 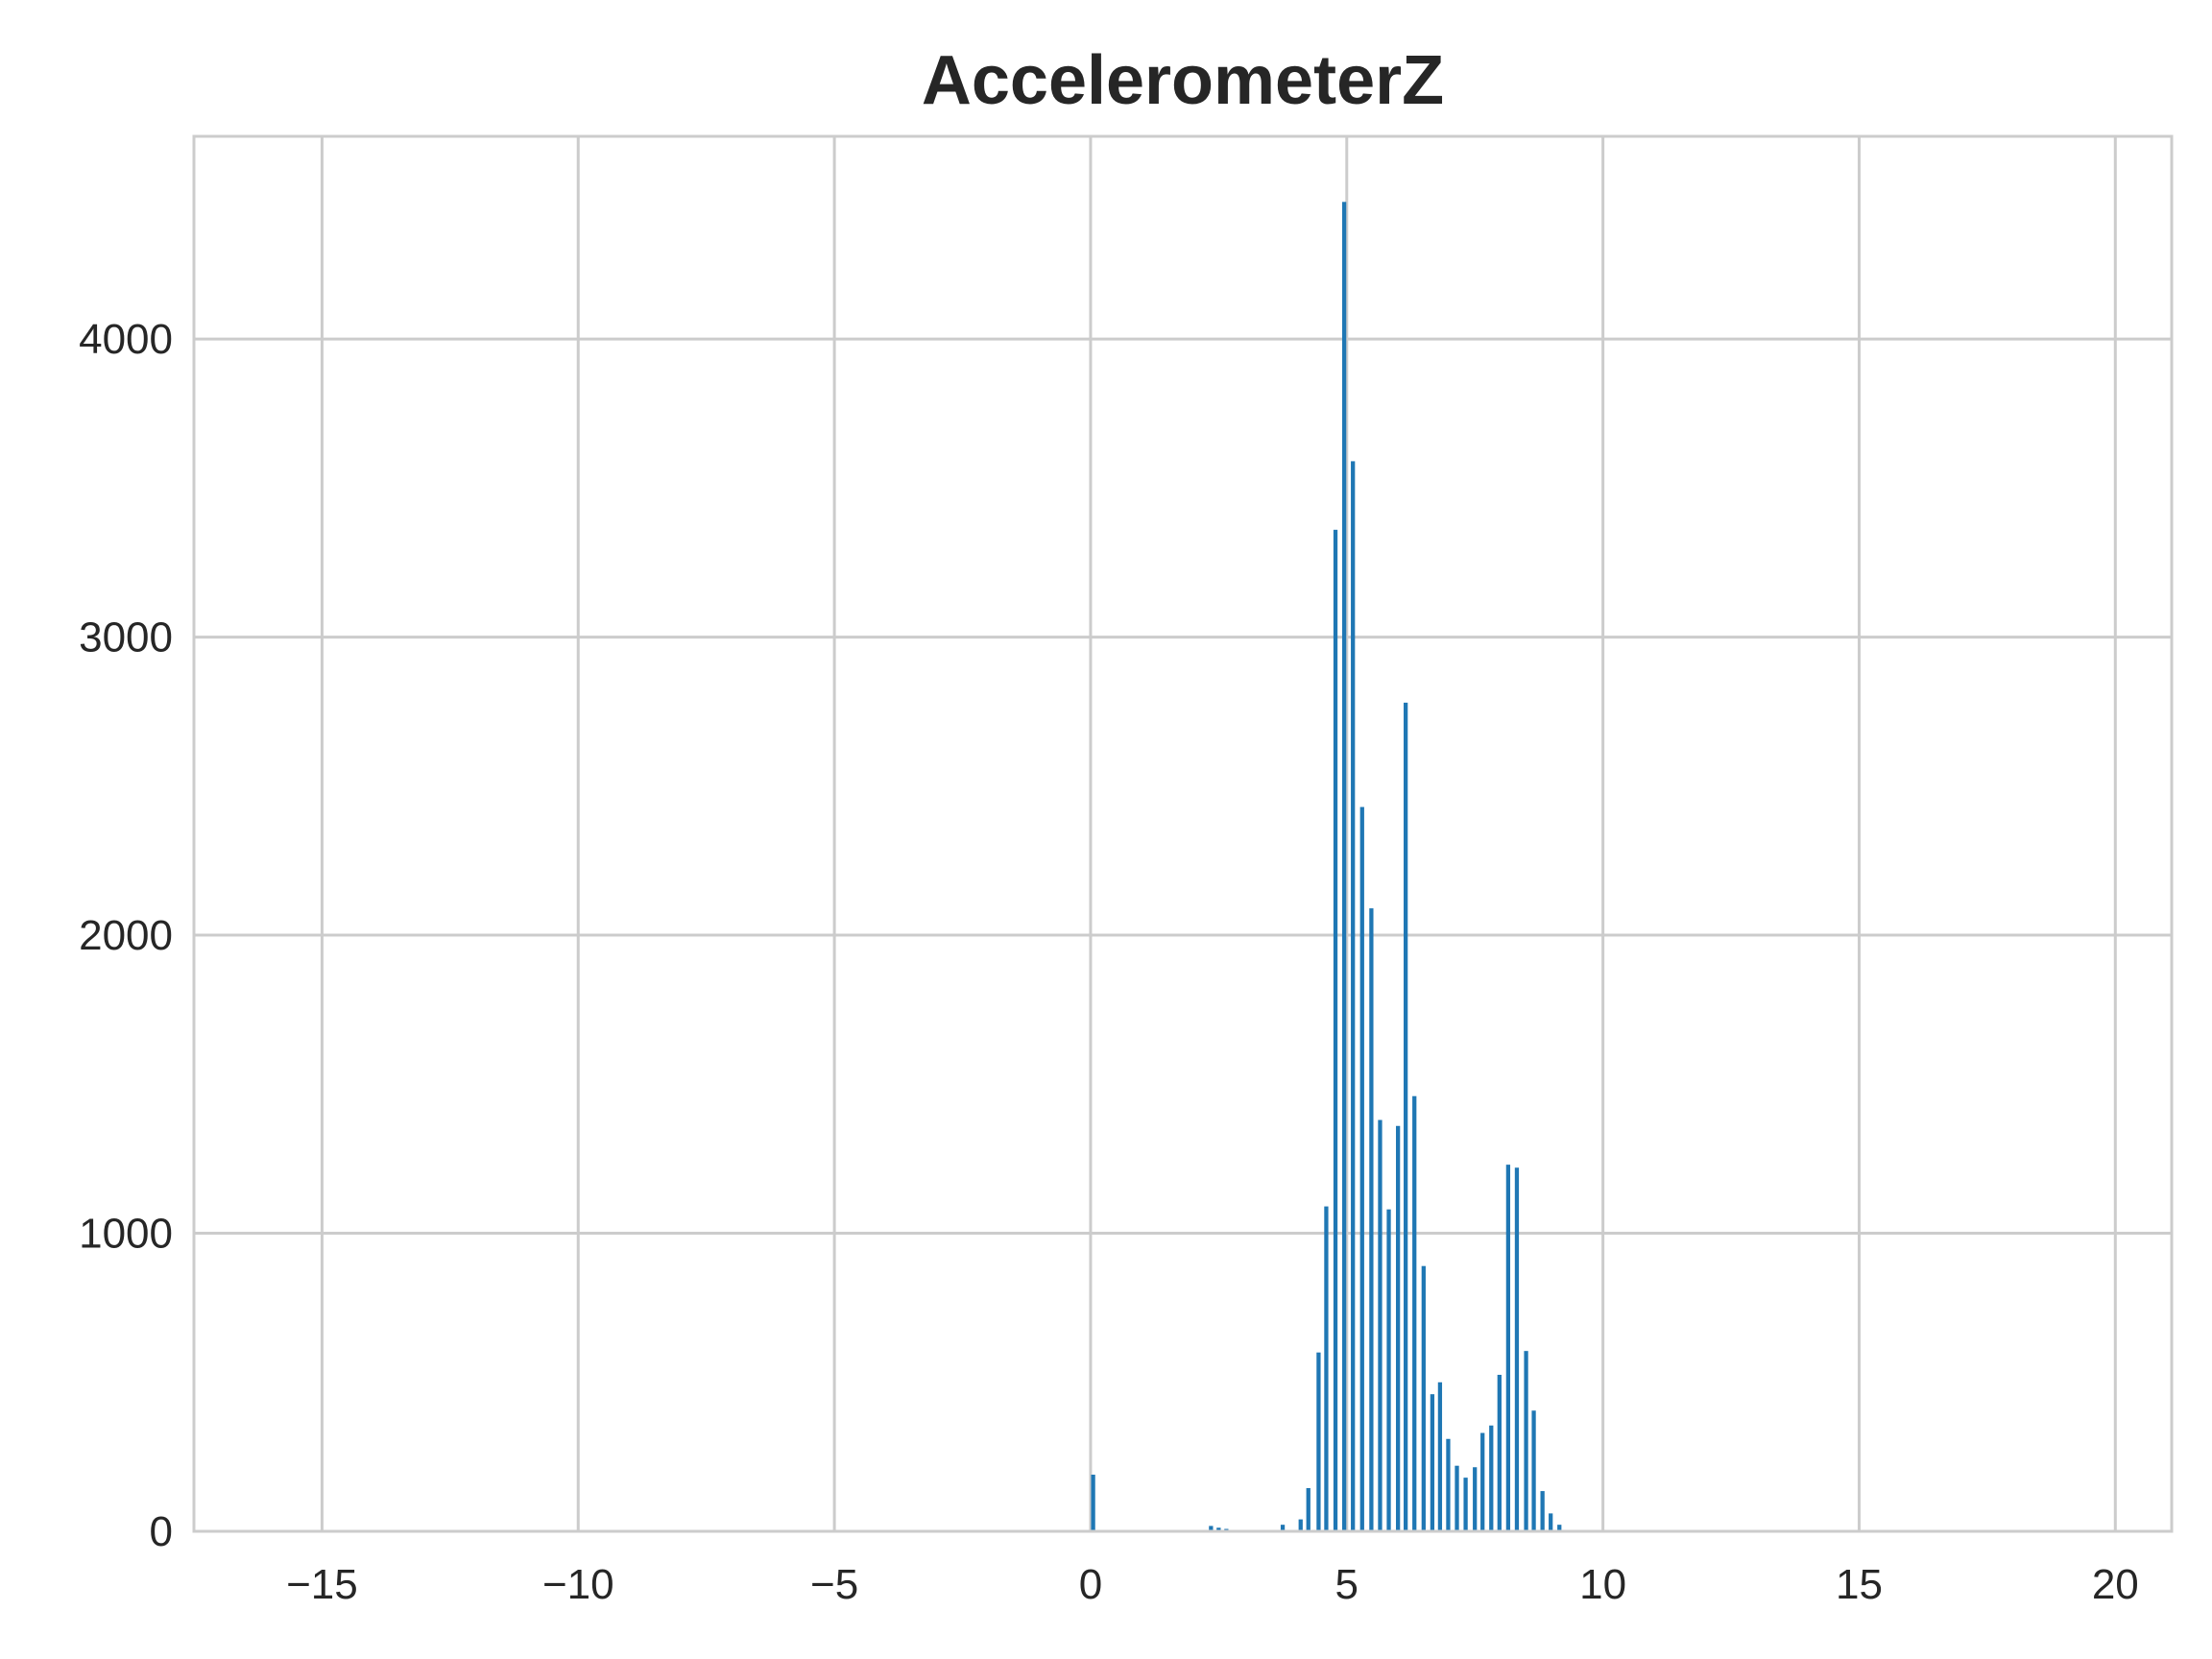 I want to click on x-tick-label: −10, so click(x=578, y=1585).